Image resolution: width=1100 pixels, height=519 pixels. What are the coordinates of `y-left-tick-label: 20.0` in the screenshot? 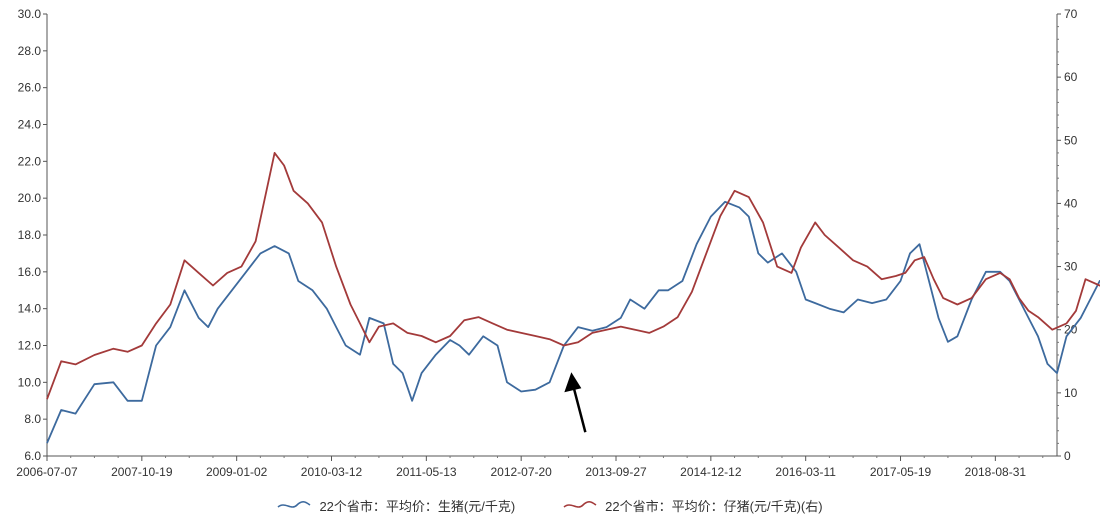 It's located at (30, 198).